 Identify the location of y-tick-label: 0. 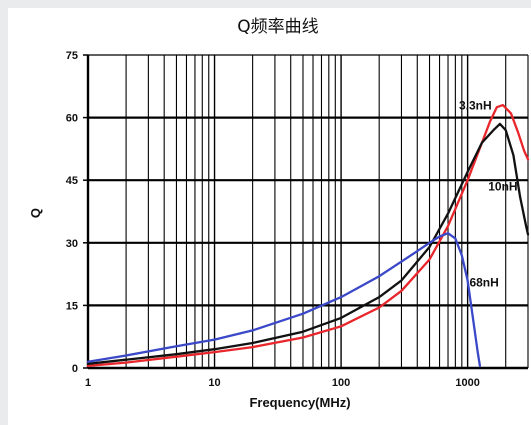
(75, 369).